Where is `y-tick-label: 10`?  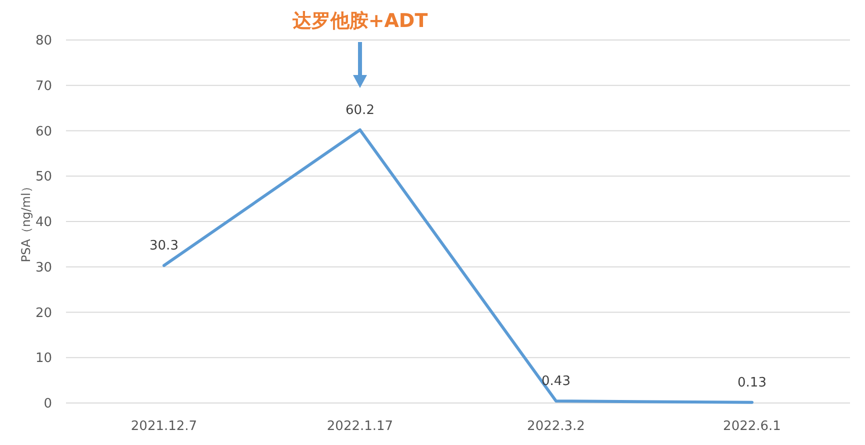 y-tick-label: 10 is located at coordinates (43, 358).